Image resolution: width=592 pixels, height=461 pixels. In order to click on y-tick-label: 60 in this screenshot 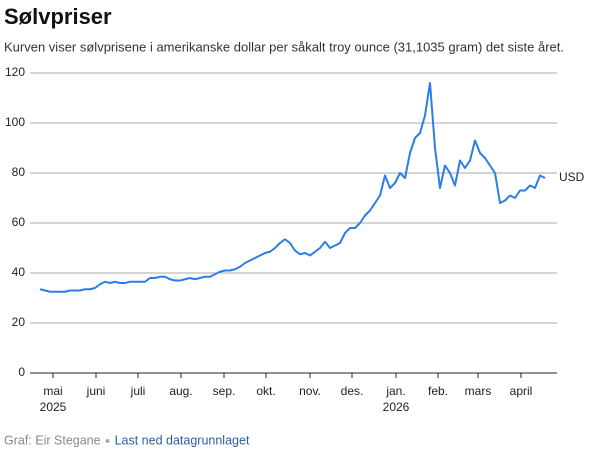, I will do `click(19, 222)`.